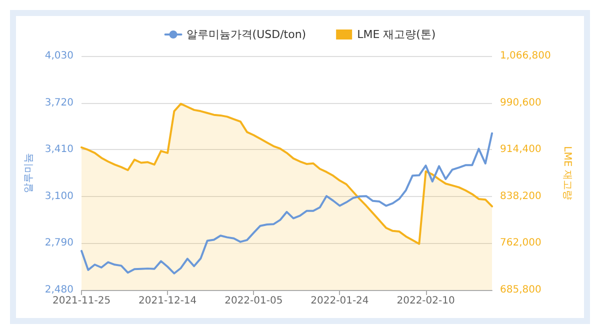  What do you see at coordinates (521, 102) in the screenshot?
I see `y2-tick-label: 990,600` at bounding box center [521, 102].